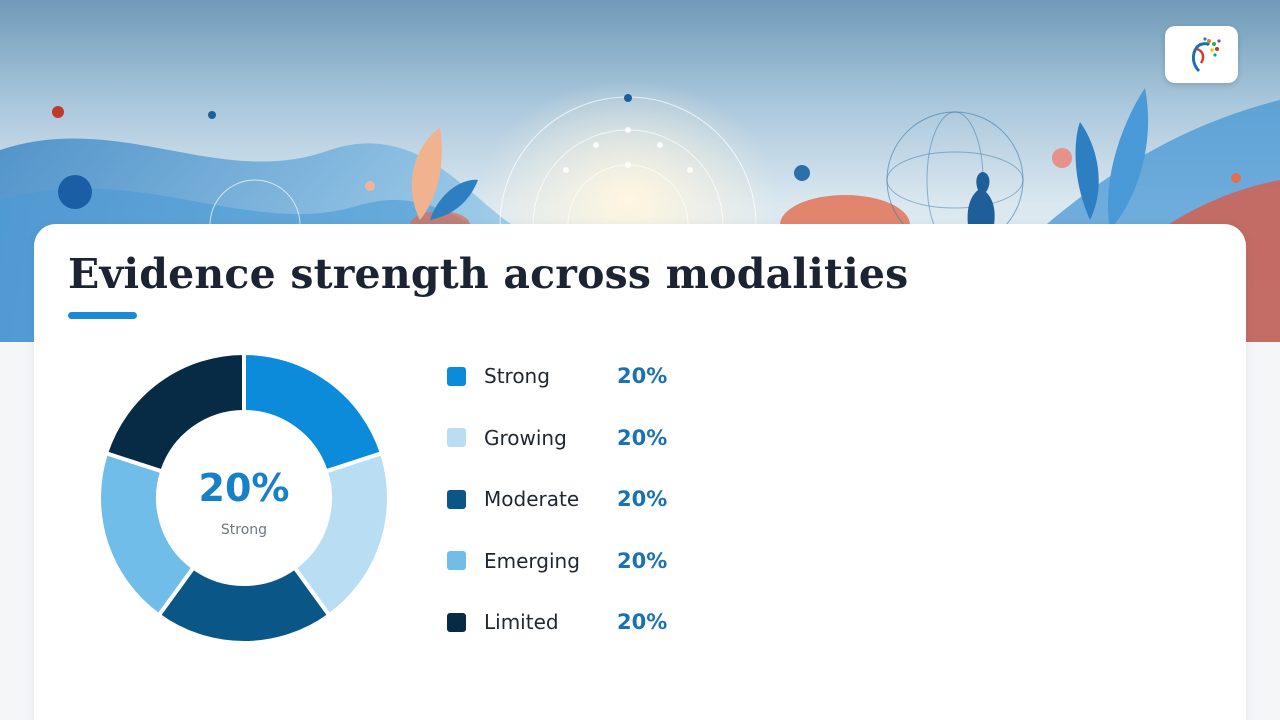  I want to click on tree-figure-logo-icon, so click(1206, 54).